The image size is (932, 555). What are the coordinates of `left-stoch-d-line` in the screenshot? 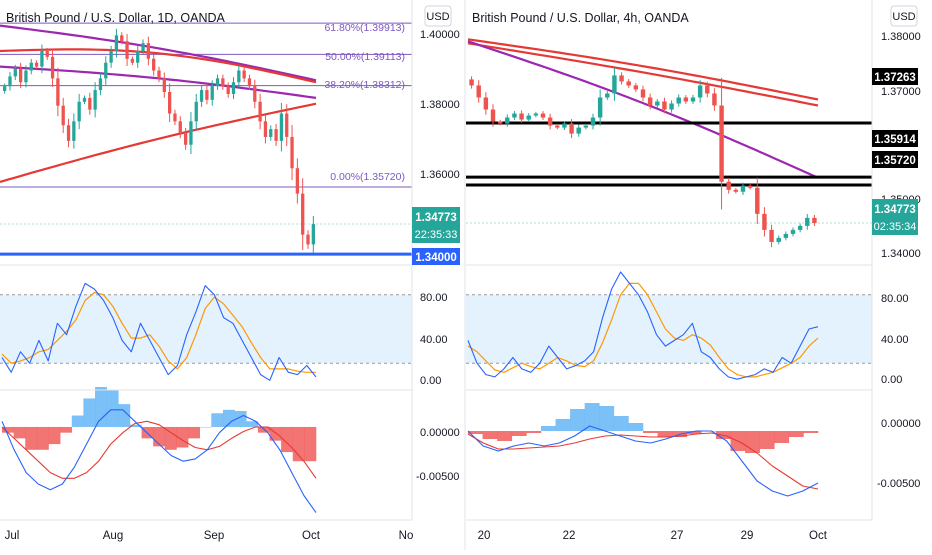 It's located at (158, 332).